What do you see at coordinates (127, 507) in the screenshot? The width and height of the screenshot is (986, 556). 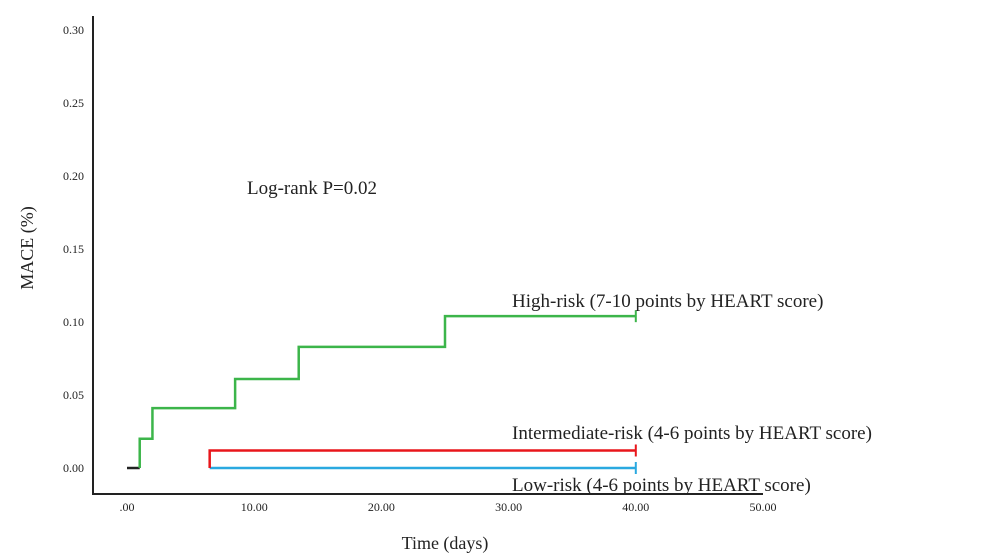 I see `x-tick-label: .00` at bounding box center [127, 507].